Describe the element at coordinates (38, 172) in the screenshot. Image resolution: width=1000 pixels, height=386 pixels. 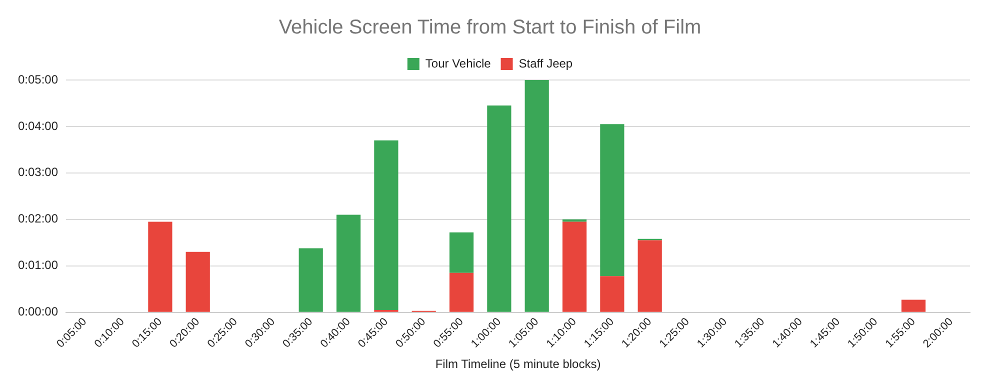
I see `y-tick-label: 0:03:00` at that location.